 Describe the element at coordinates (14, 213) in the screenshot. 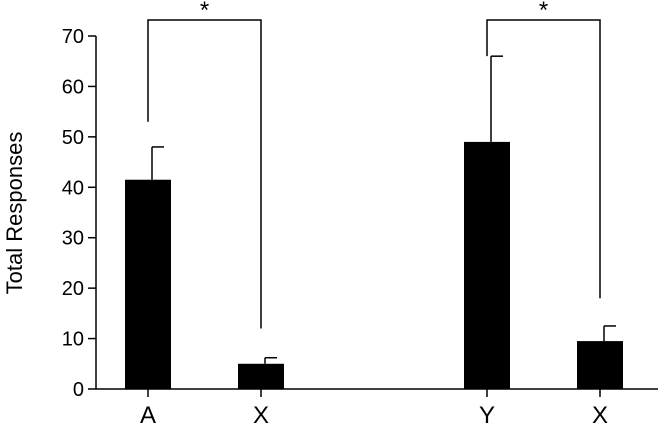

I see `y-axis-title: Total Responses` at that location.